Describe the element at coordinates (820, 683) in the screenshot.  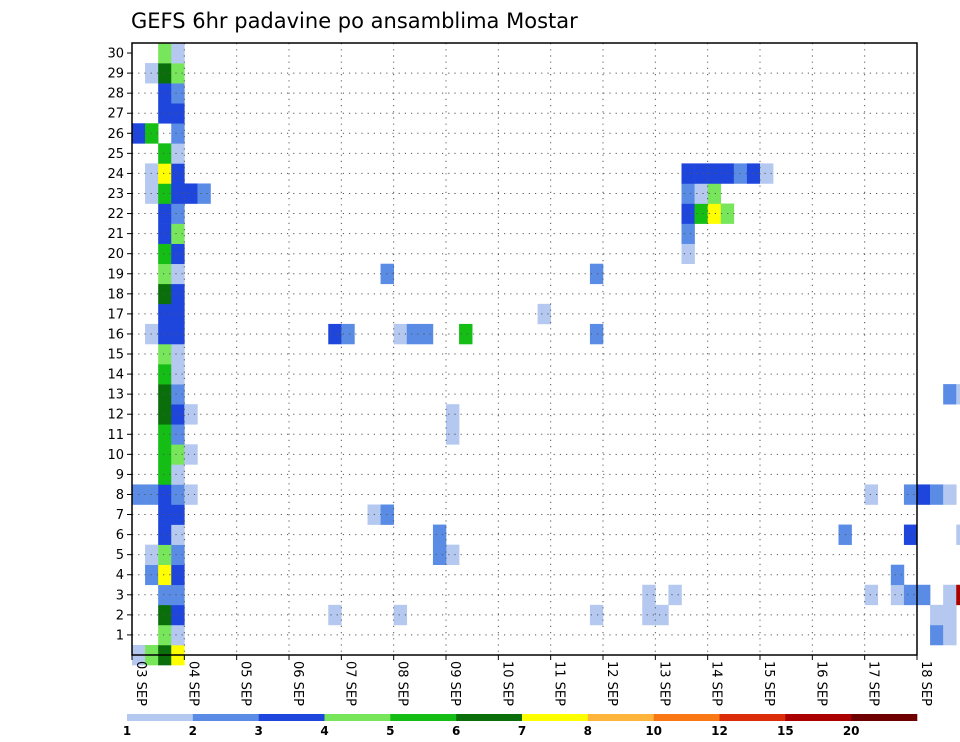
I see `x-tick-label: 16 SEP` at that location.